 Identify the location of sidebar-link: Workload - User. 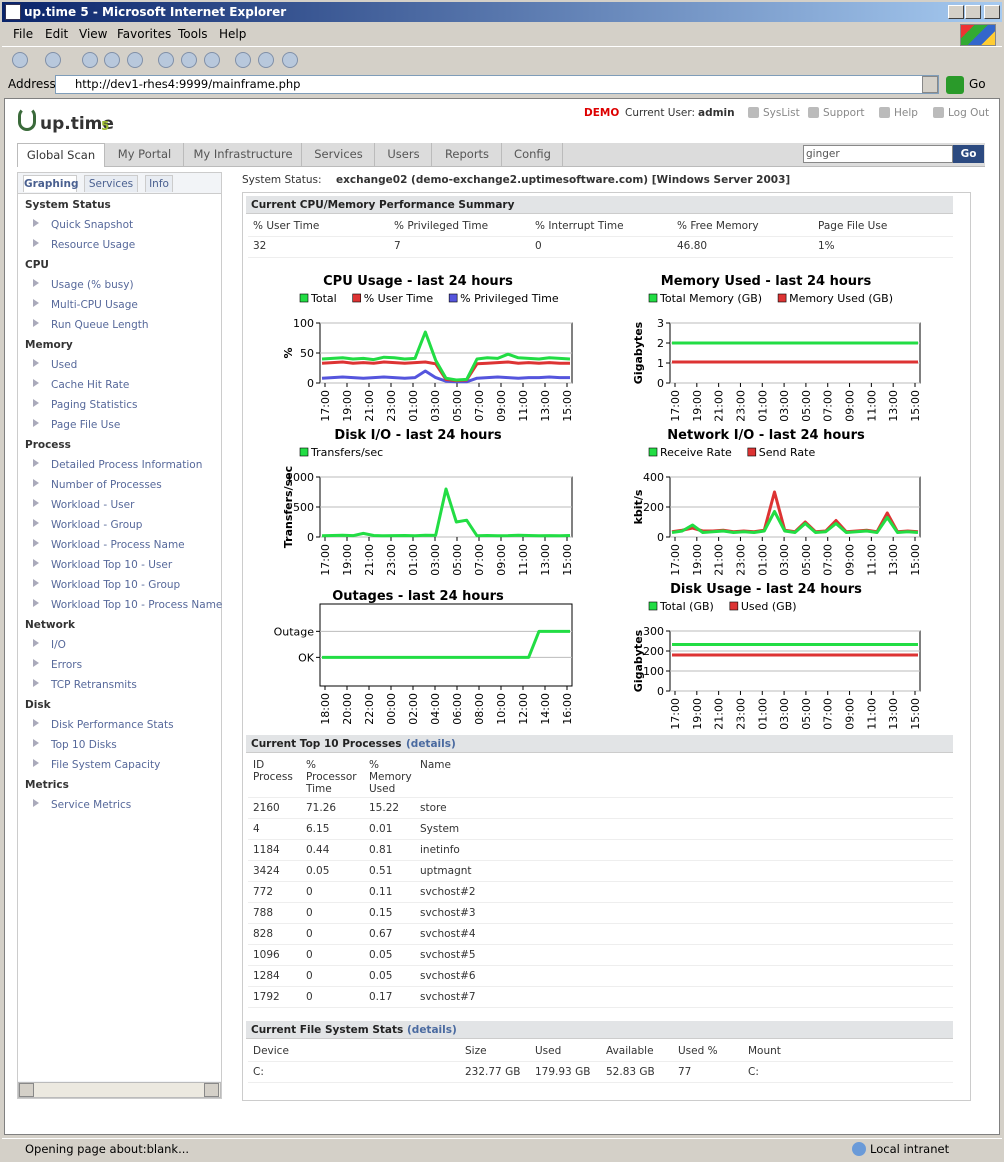
(93, 505).